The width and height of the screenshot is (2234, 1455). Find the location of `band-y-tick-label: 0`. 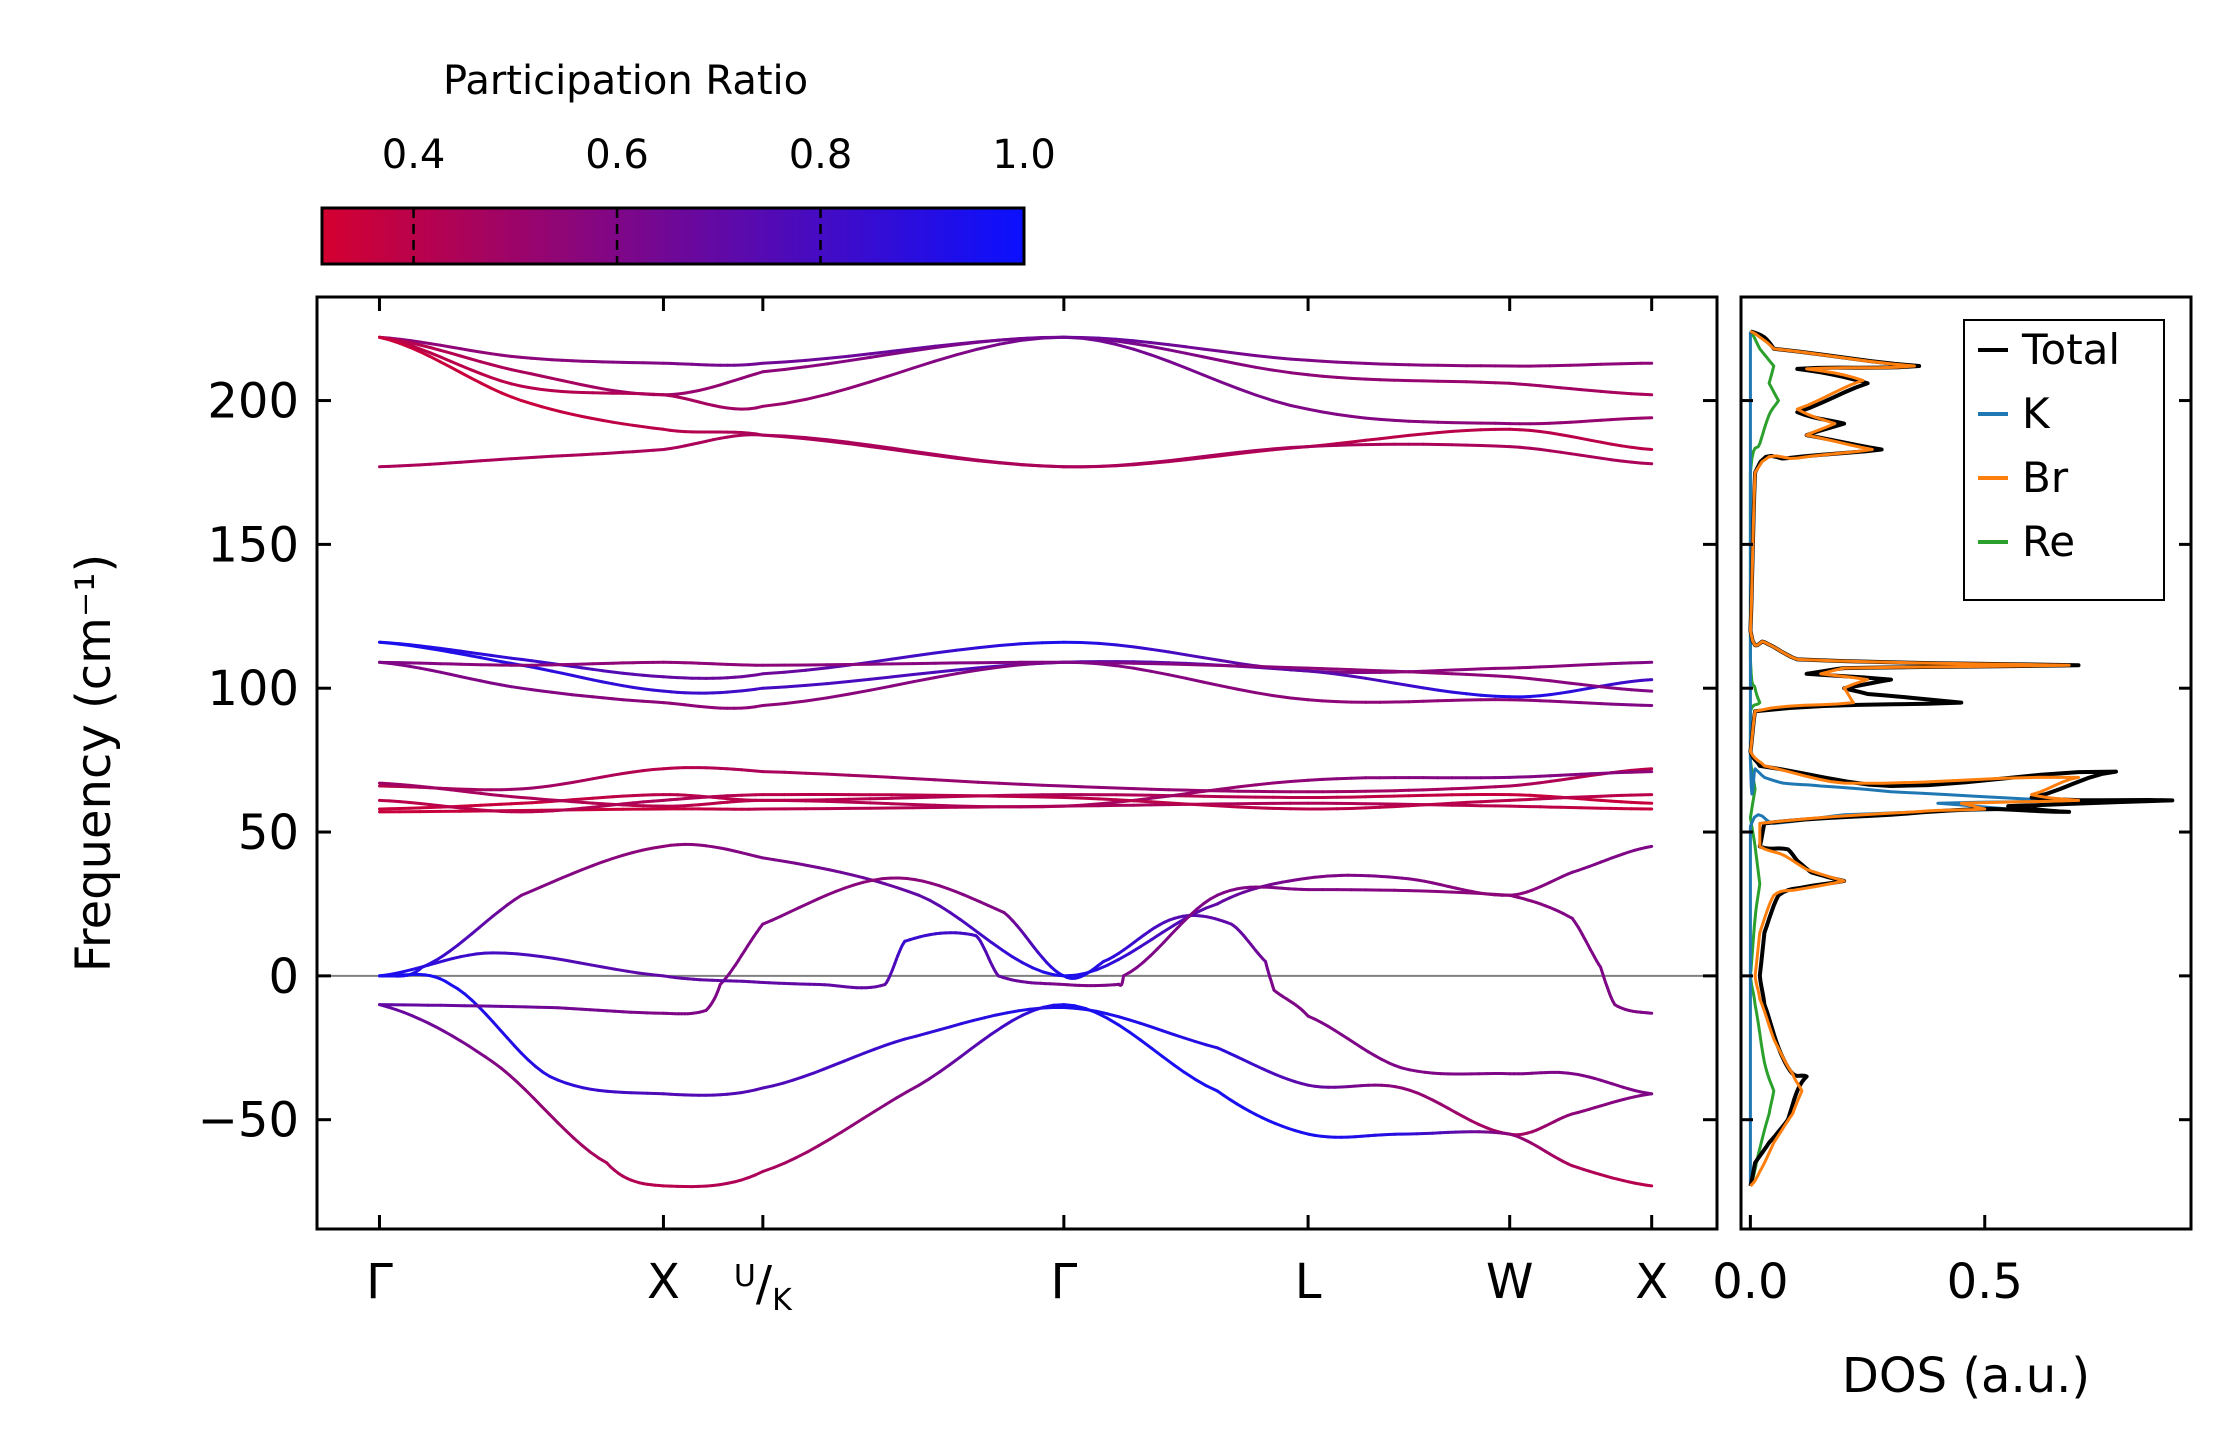

band-y-tick-label: 0 is located at coordinates (283, 977).